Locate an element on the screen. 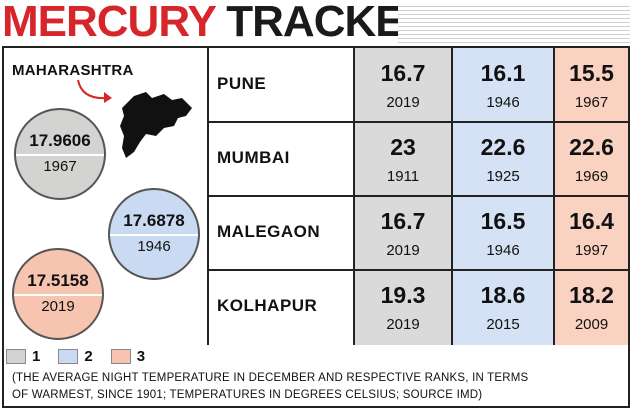 This screenshot has width=635, height=412. rank-2-temp: 22.6 is located at coordinates (503, 147).